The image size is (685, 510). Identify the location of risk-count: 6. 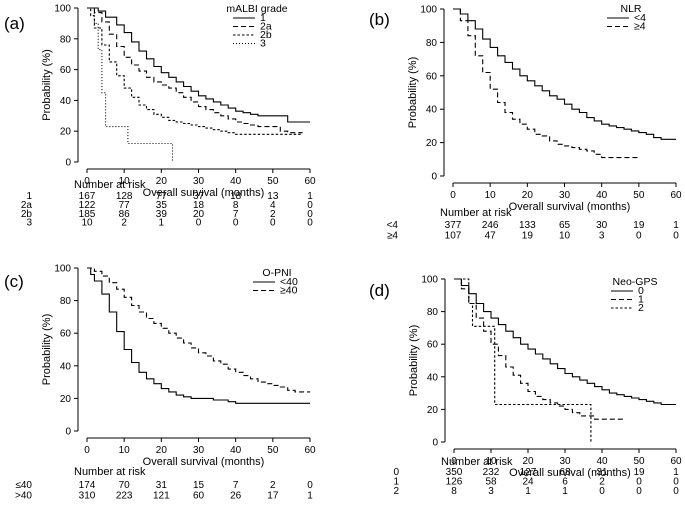
(565, 482).